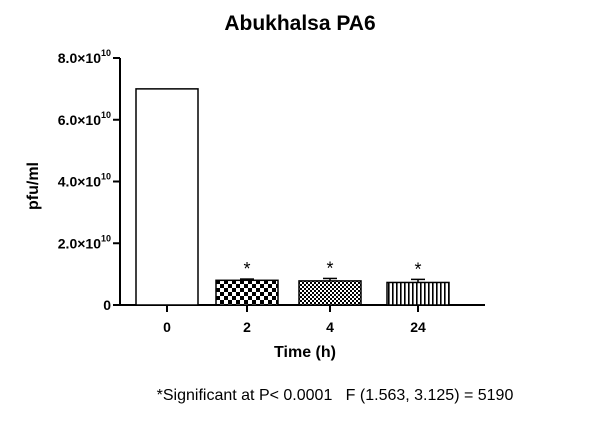 This screenshot has width=595, height=438. Describe the element at coordinates (418, 293) in the screenshot. I see `bar-24h` at that location.